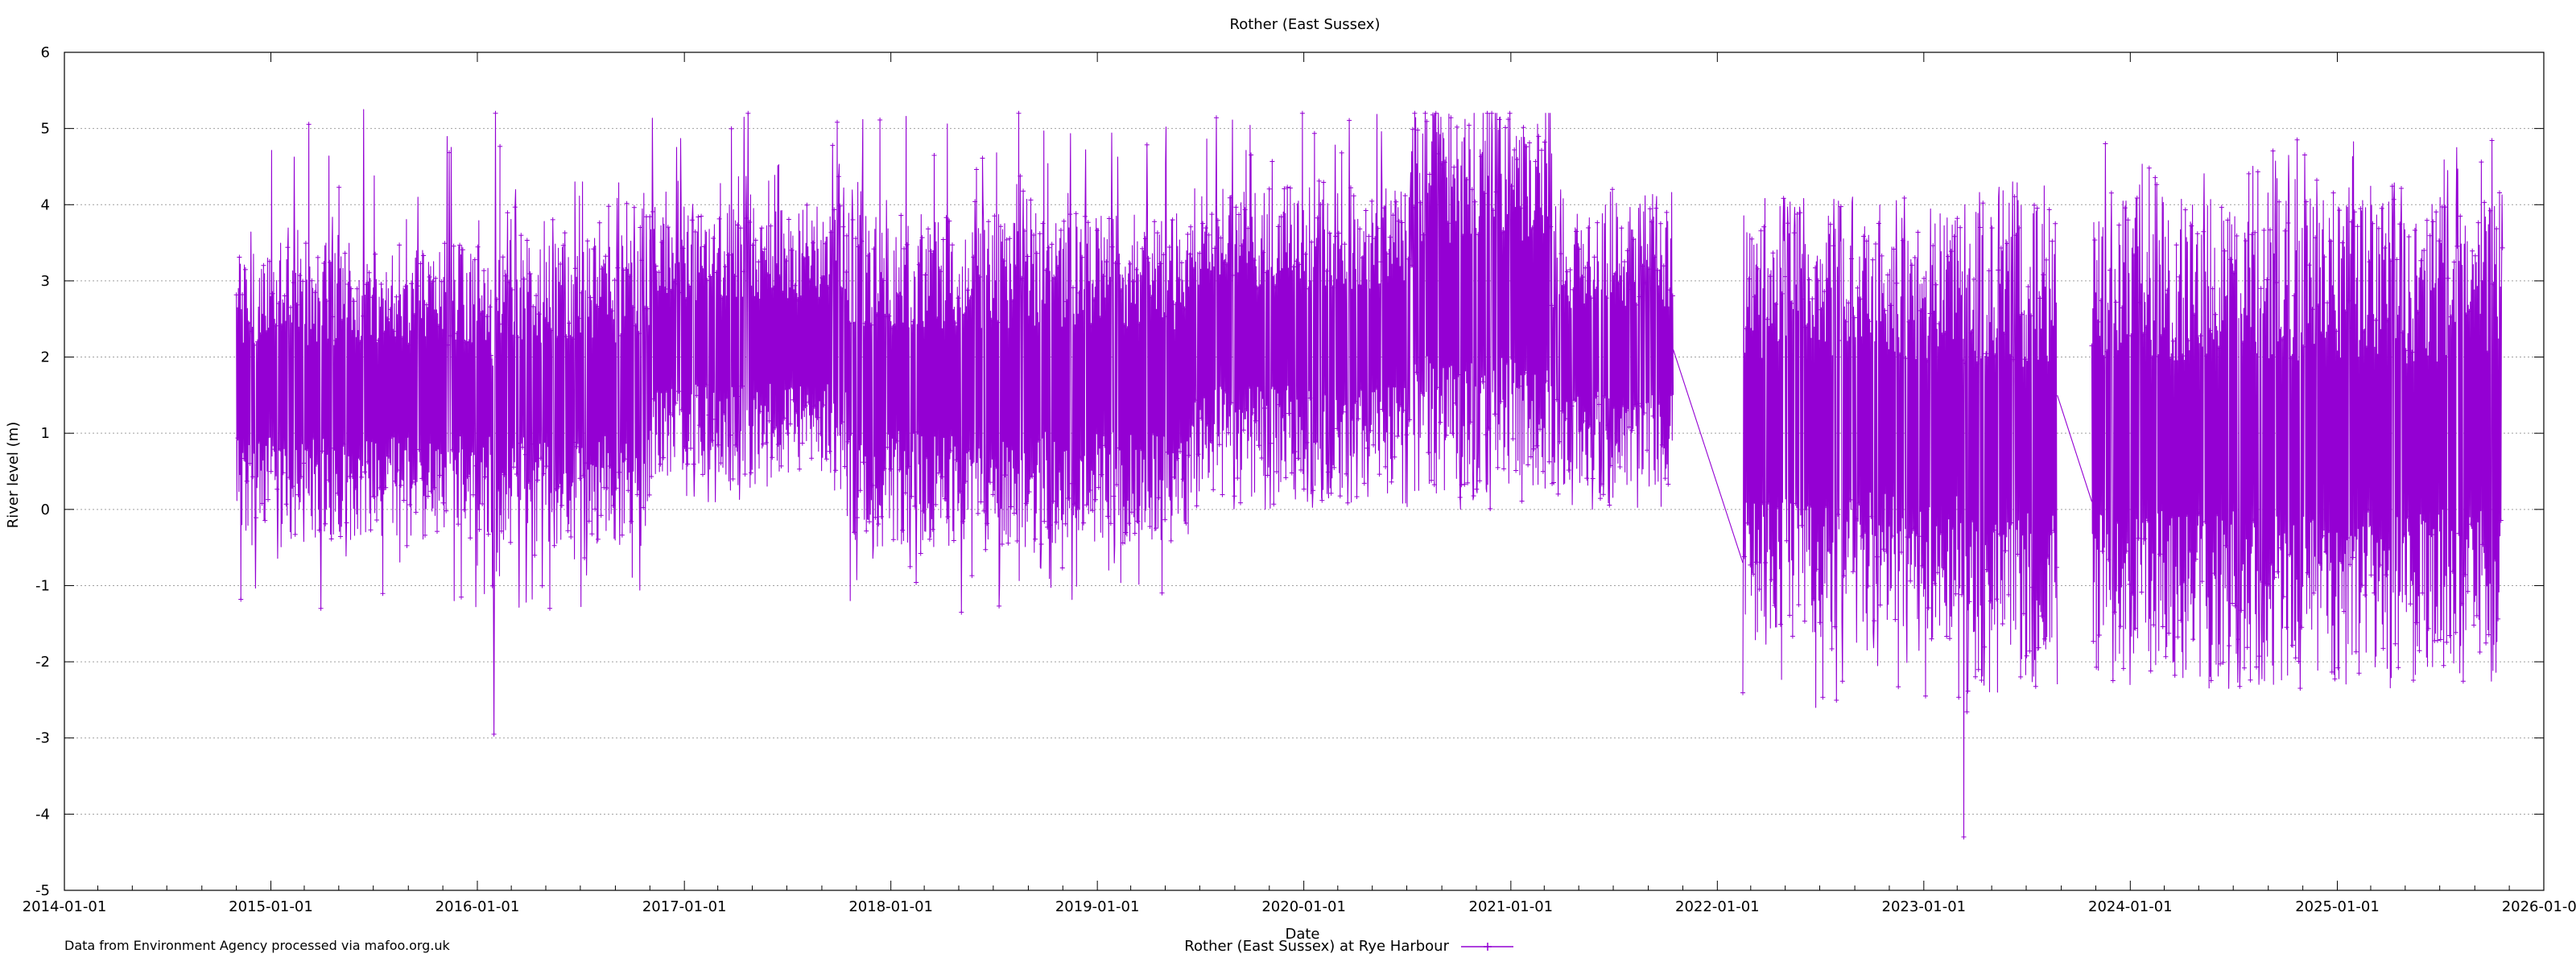  I want to click on x-tick-label: 2019-01-01, so click(1097, 906).